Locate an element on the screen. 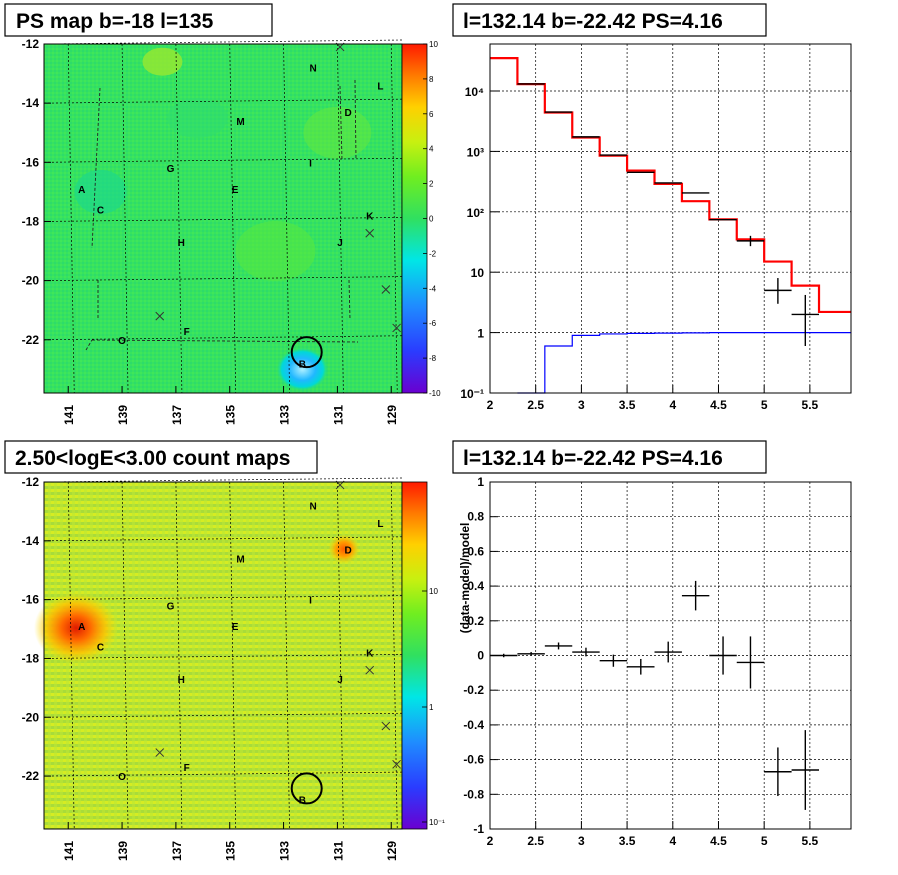 Image resolution: width=898 pixels, height=875 pixels. count-map-y-tick-label: -14 is located at coordinates (31, 541).